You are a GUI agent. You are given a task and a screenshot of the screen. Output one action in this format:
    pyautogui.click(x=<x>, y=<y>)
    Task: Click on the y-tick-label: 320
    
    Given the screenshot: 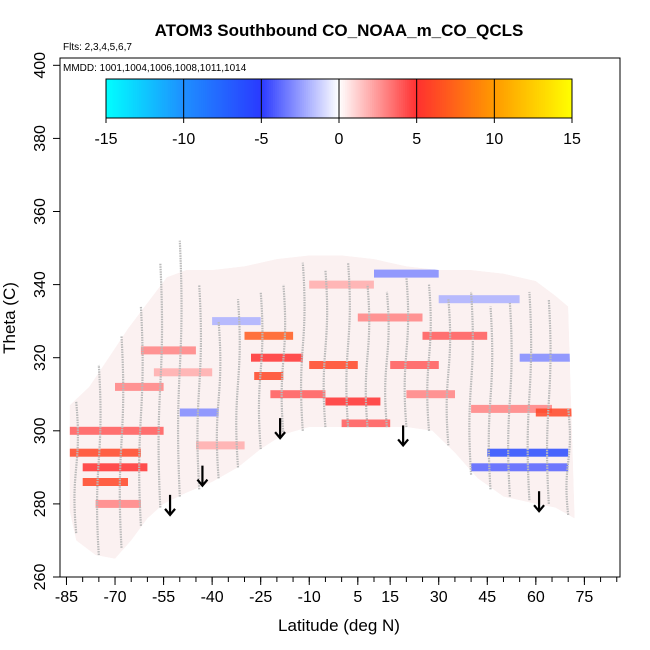 What is the action you would take?
    pyautogui.click(x=40, y=357)
    